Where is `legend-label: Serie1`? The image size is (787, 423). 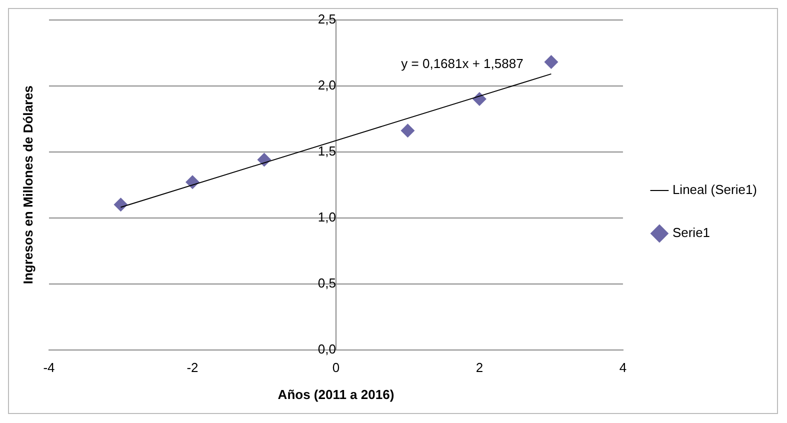
legend-label: Serie1 is located at coordinates (691, 232).